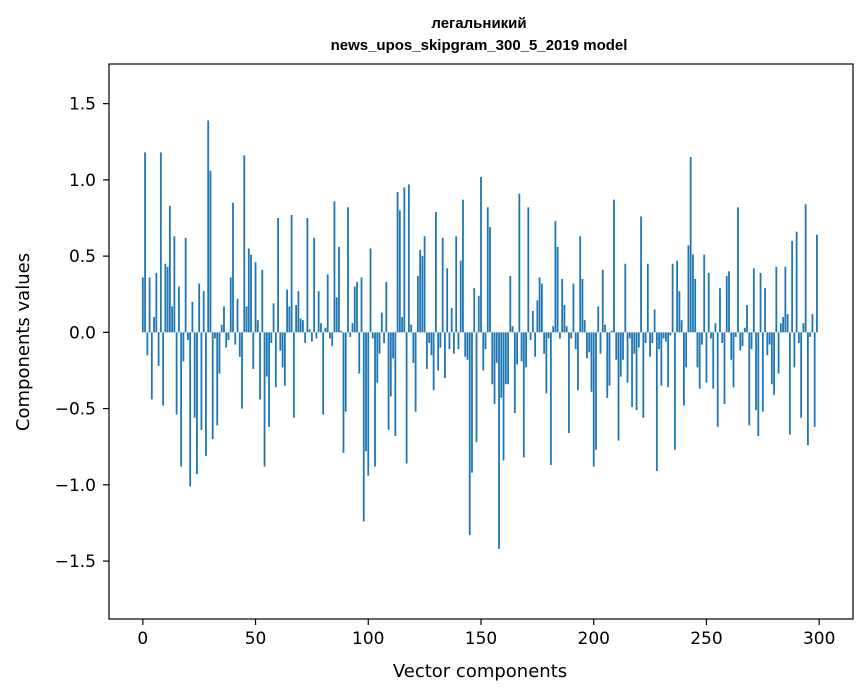  What do you see at coordinates (706, 639) in the screenshot?
I see `x-tick-label: 250` at bounding box center [706, 639].